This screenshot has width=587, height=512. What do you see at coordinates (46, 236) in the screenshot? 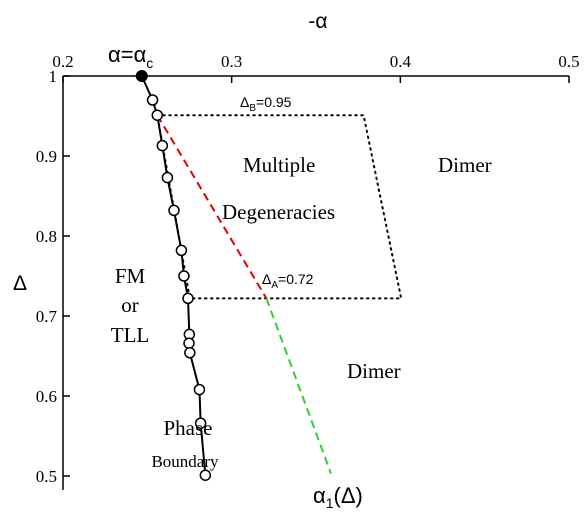
I see `y-tick-label: 0.8` at bounding box center [46, 236].